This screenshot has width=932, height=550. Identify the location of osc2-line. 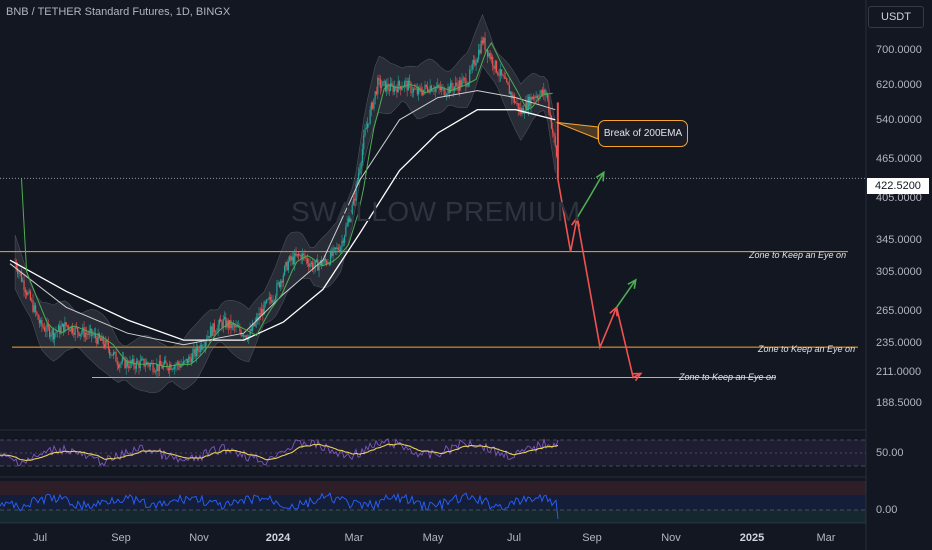
(279, 506).